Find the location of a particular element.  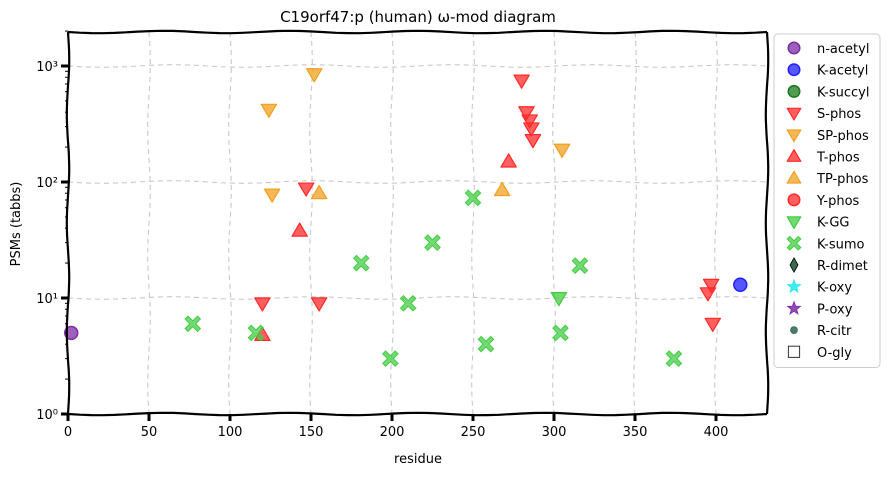

legend-entry: S-phos is located at coordinates (823, 114).